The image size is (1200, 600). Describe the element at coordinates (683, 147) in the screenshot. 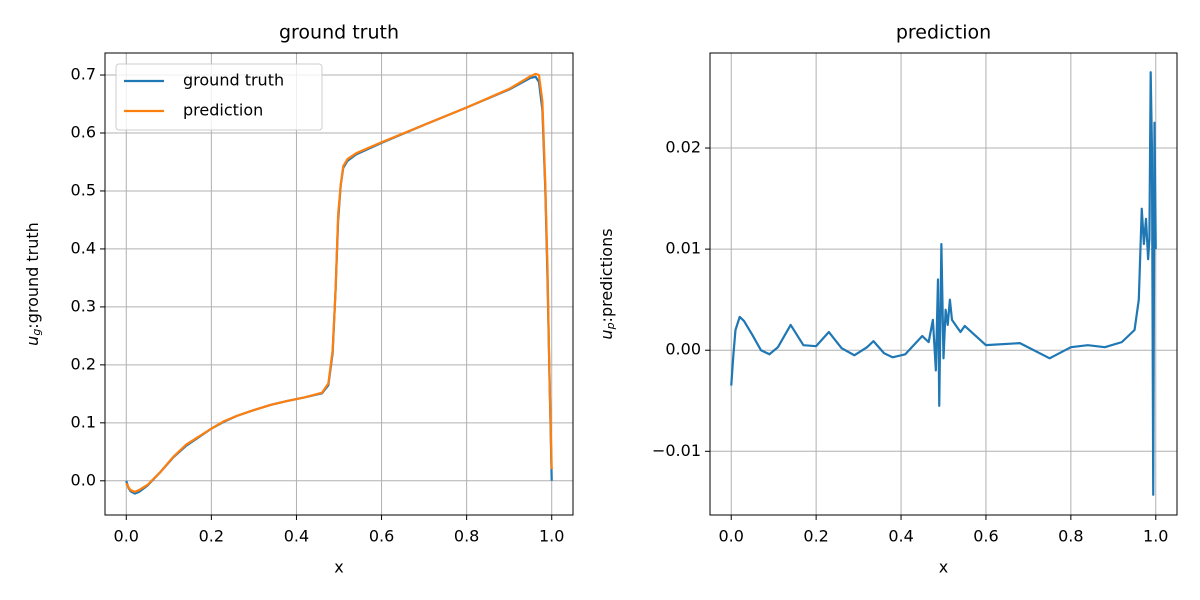

I see `y-tick-label: 0.02` at that location.